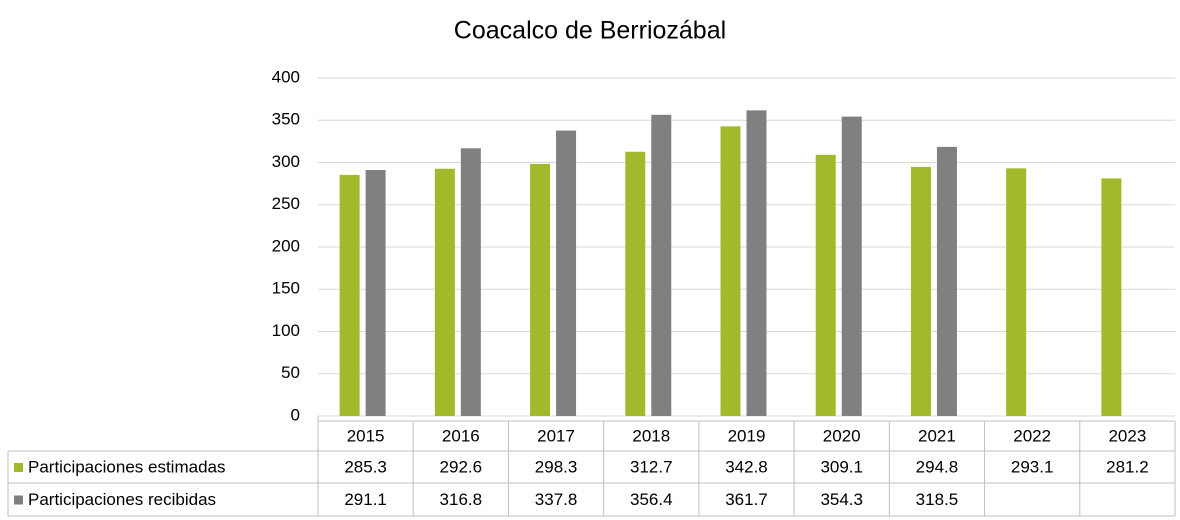 The width and height of the screenshot is (1180, 520). What do you see at coordinates (937, 466) in the screenshot?
I see `table-value: 294.8` at bounding box center [937, 466].